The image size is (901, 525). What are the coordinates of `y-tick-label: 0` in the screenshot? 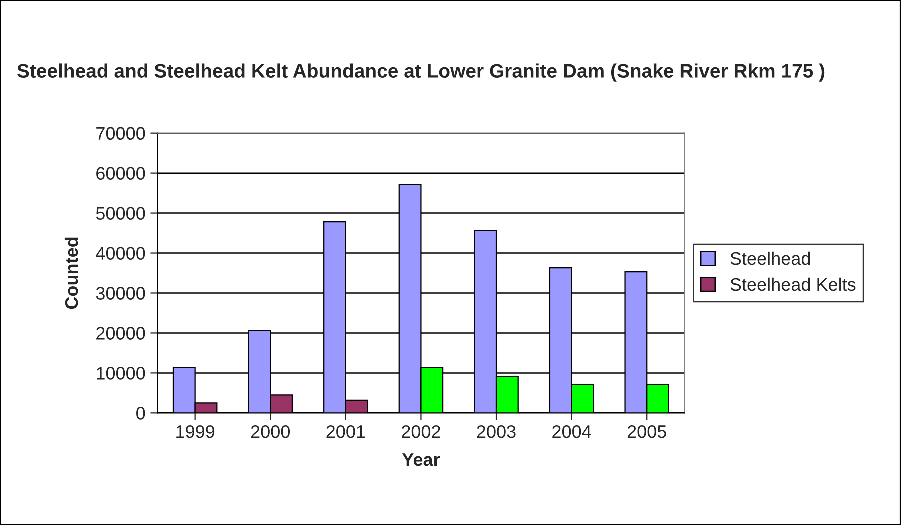 It's located at (141, 413).